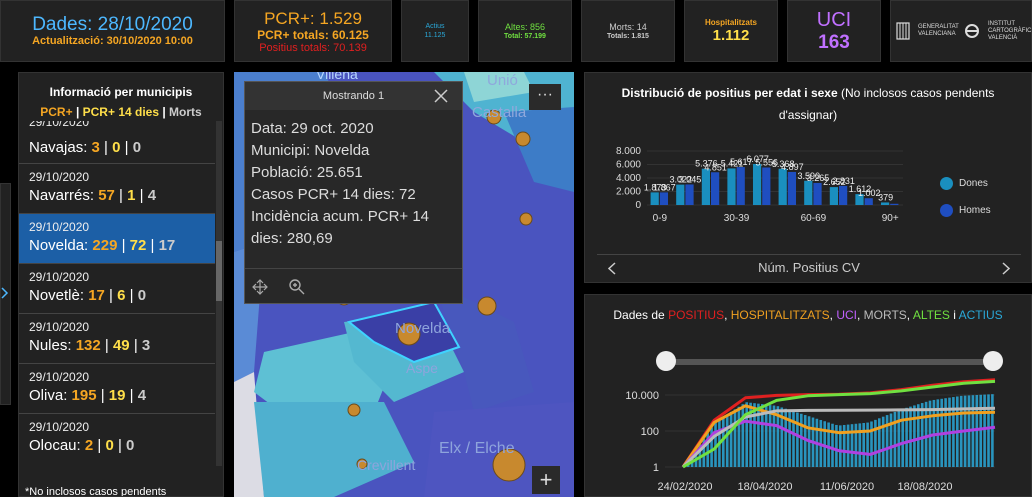 The height and width of the screenshot is (497, 1032). What do you see at coordinates (117, 288) in the screenshot?
I see `list-item-novetle: 29/10/2020 Novetlè: 17 | 6 | 0` at bounding box center [117, 288].